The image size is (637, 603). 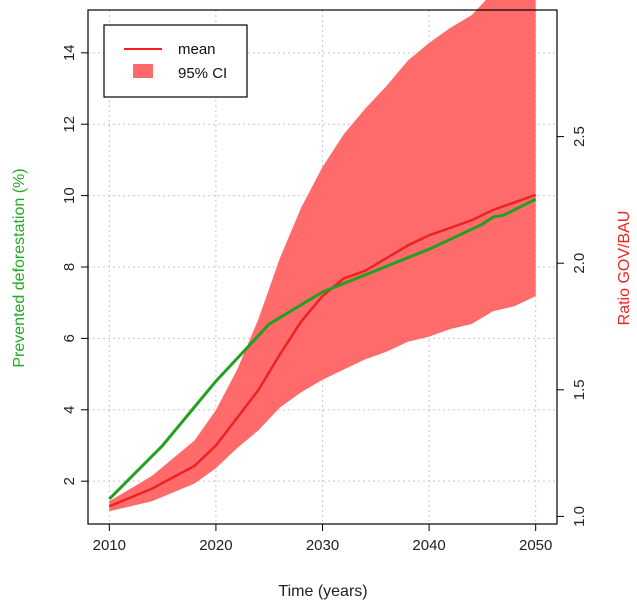 What do you see at coordinates (579, 389) in the screenshot?
I see `y-right-tick-label: 1.5` at bounding box center [579, 389].